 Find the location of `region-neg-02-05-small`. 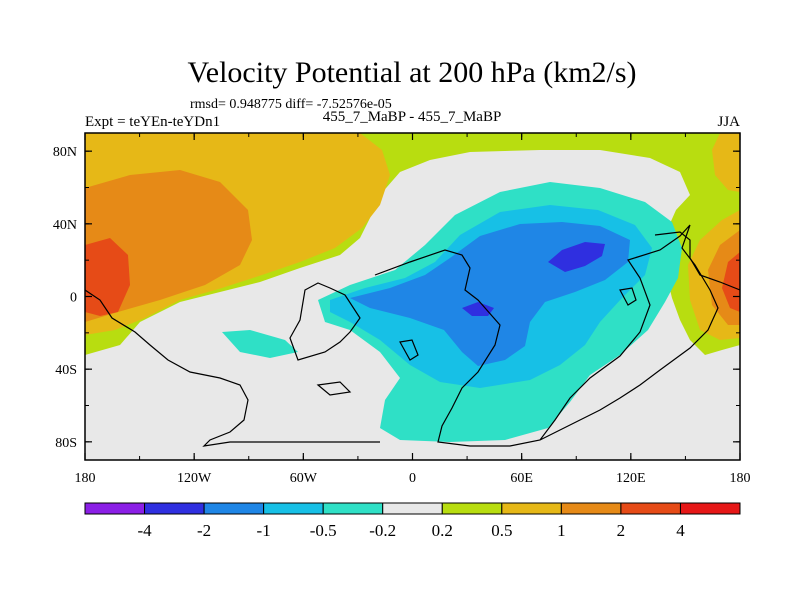

region-neg-02-05-small is located at coordinates (260, 344).